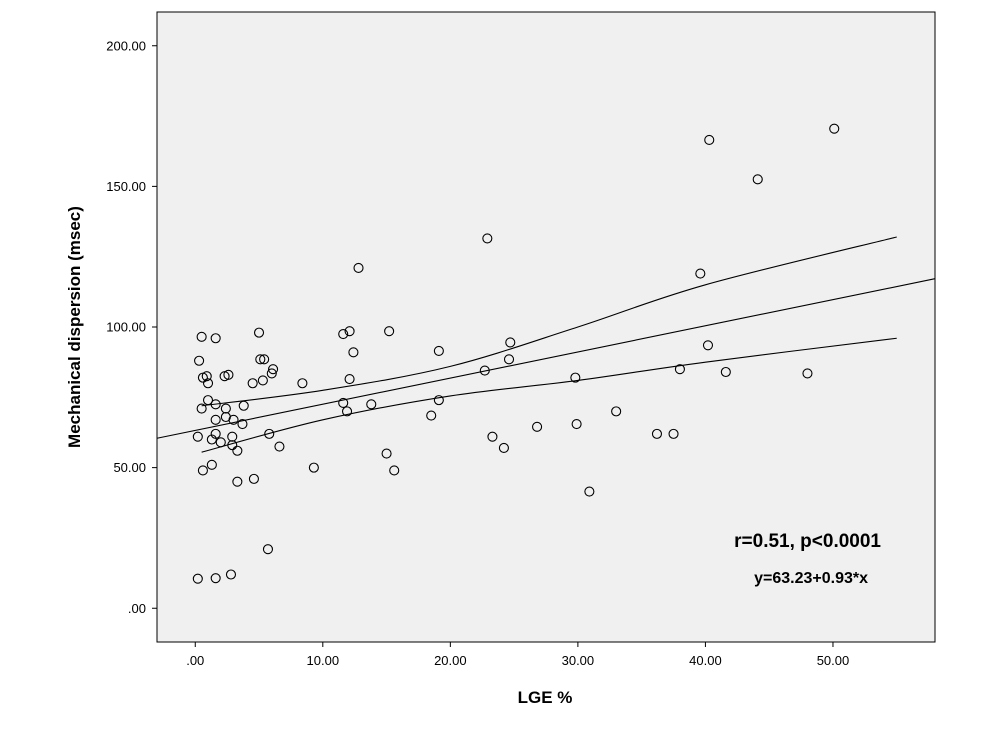 The image size is (1002, 744). I want to click on x-tick-label: 40.00, so click(705, 660).